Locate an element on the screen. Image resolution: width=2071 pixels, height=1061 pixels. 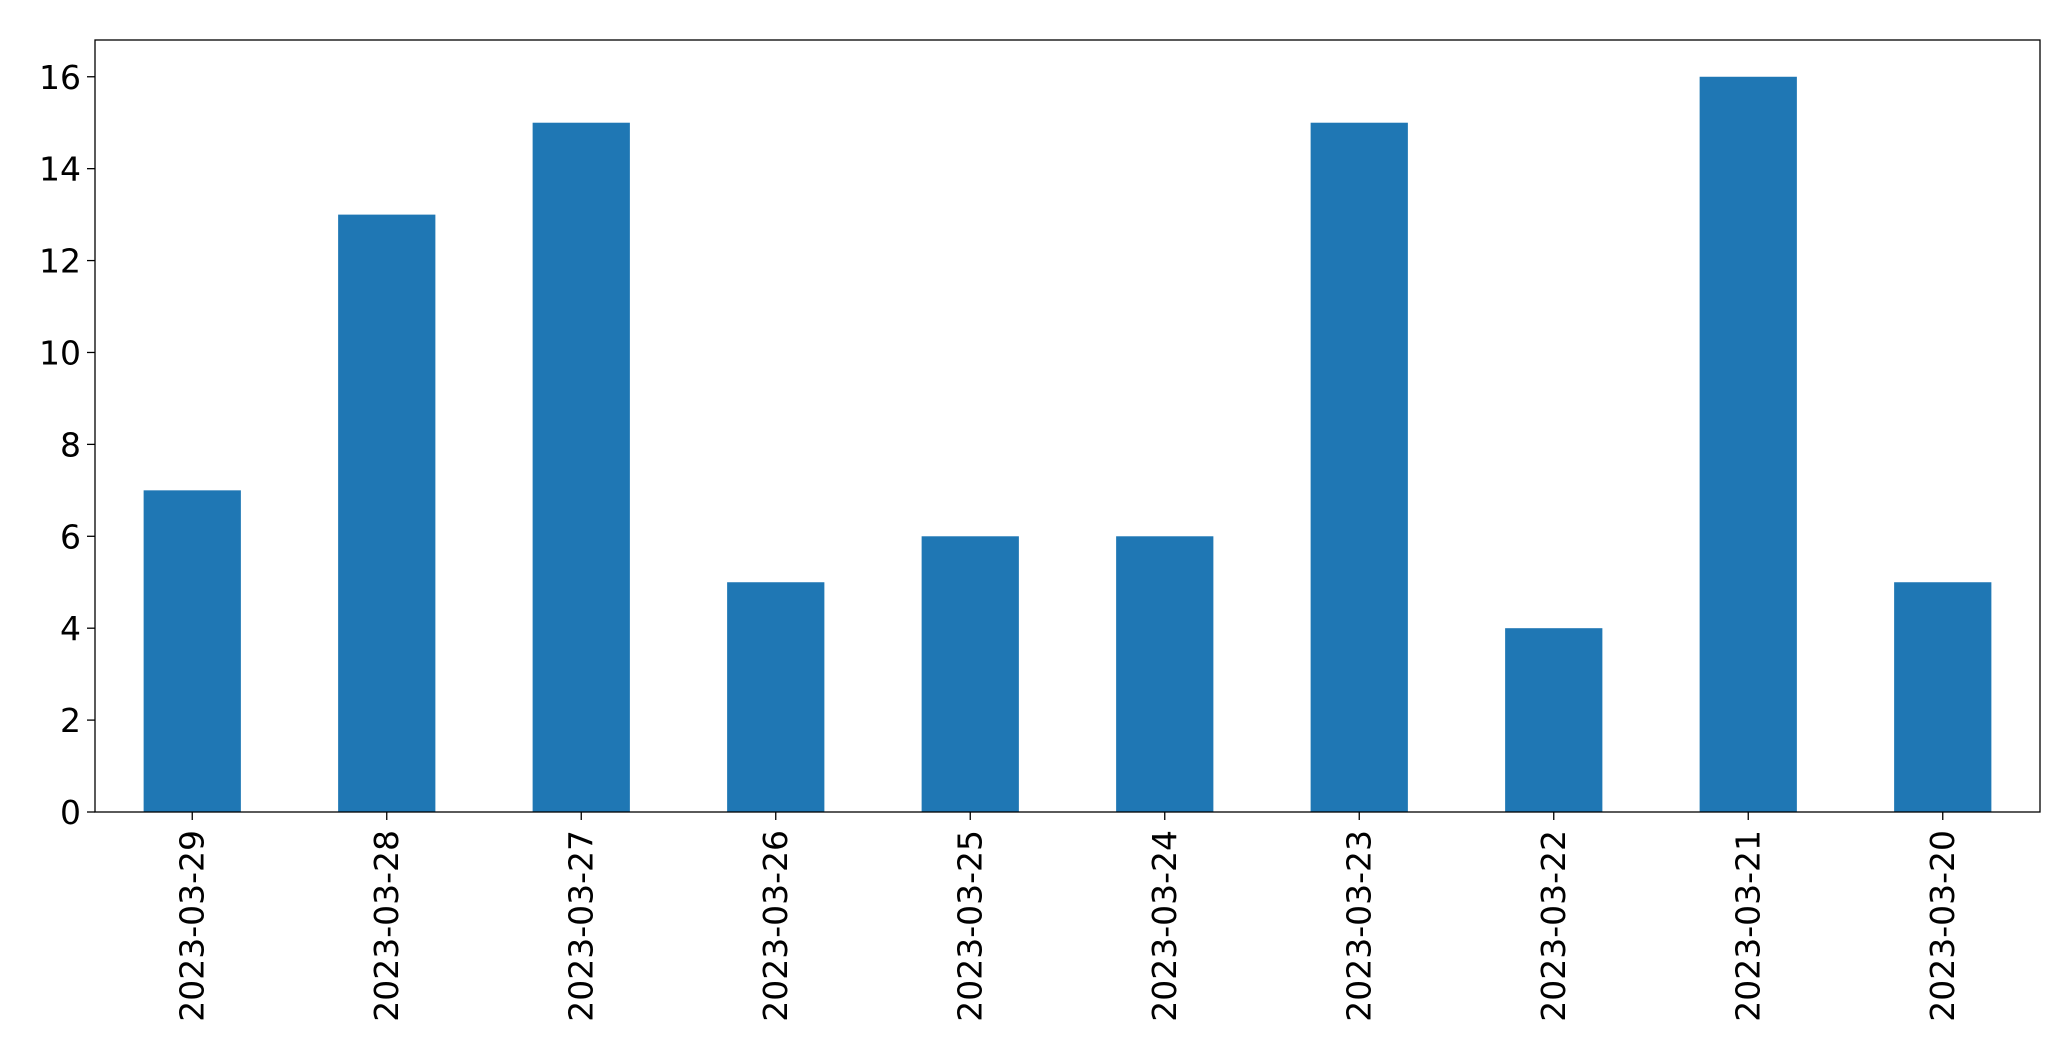
y-tick-label: 4 is located at coordinates (70, 628).